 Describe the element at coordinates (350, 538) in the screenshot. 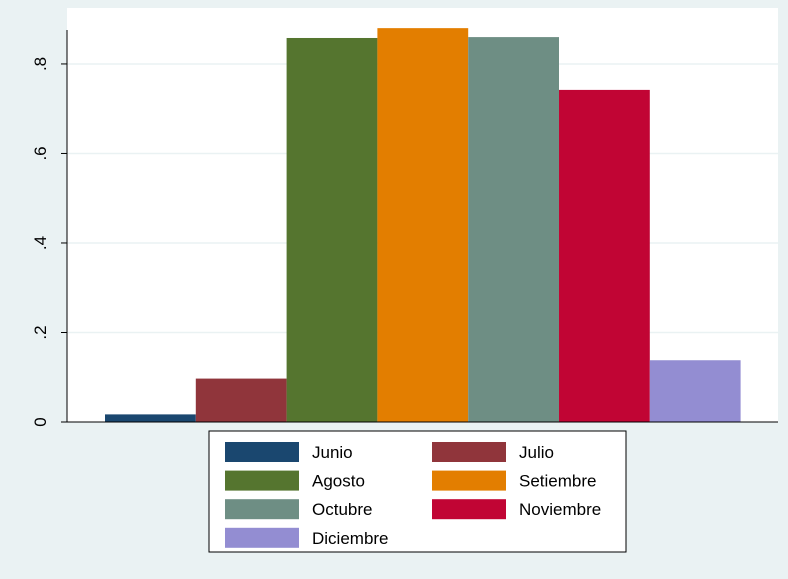

I see `legend-label-diciembre: Diciembre` at that location.